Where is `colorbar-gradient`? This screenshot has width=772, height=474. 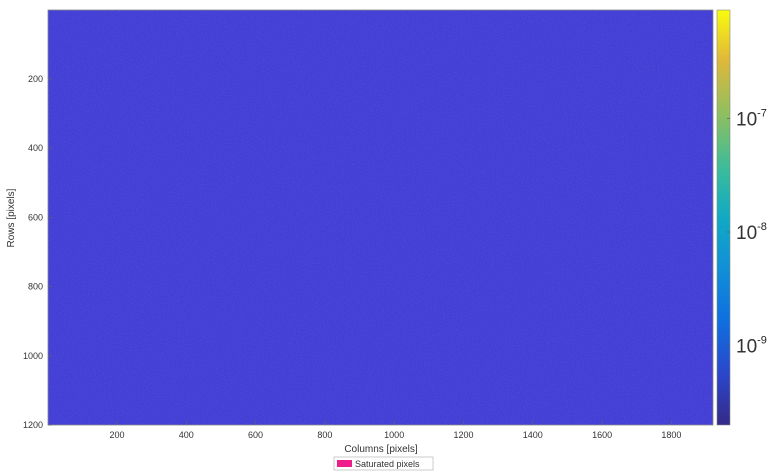 colorbar-gradient is located at coordinates (723, 217).